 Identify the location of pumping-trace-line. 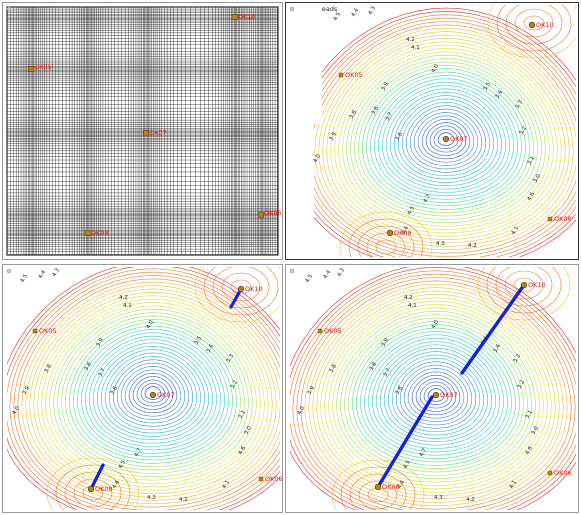
(97, 477).